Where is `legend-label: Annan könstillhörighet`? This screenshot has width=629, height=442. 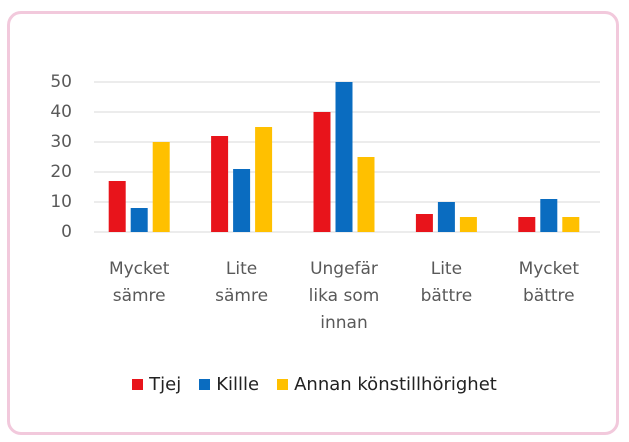
legend-label: Annan könstillhörighet is located at coordinates (395, 384).